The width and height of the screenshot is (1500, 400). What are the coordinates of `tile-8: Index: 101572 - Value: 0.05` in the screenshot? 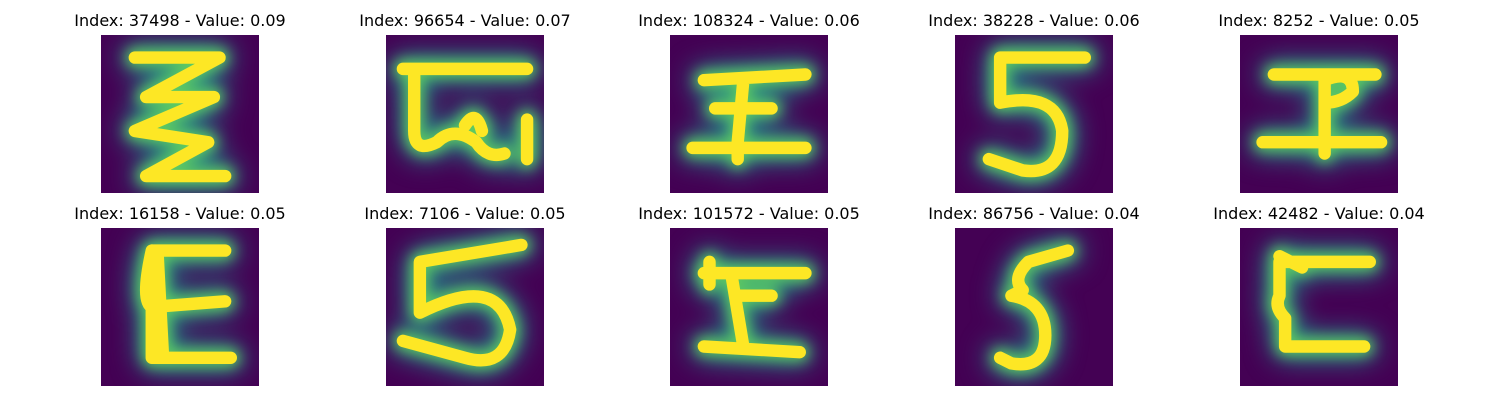 It's located at (749, 297).